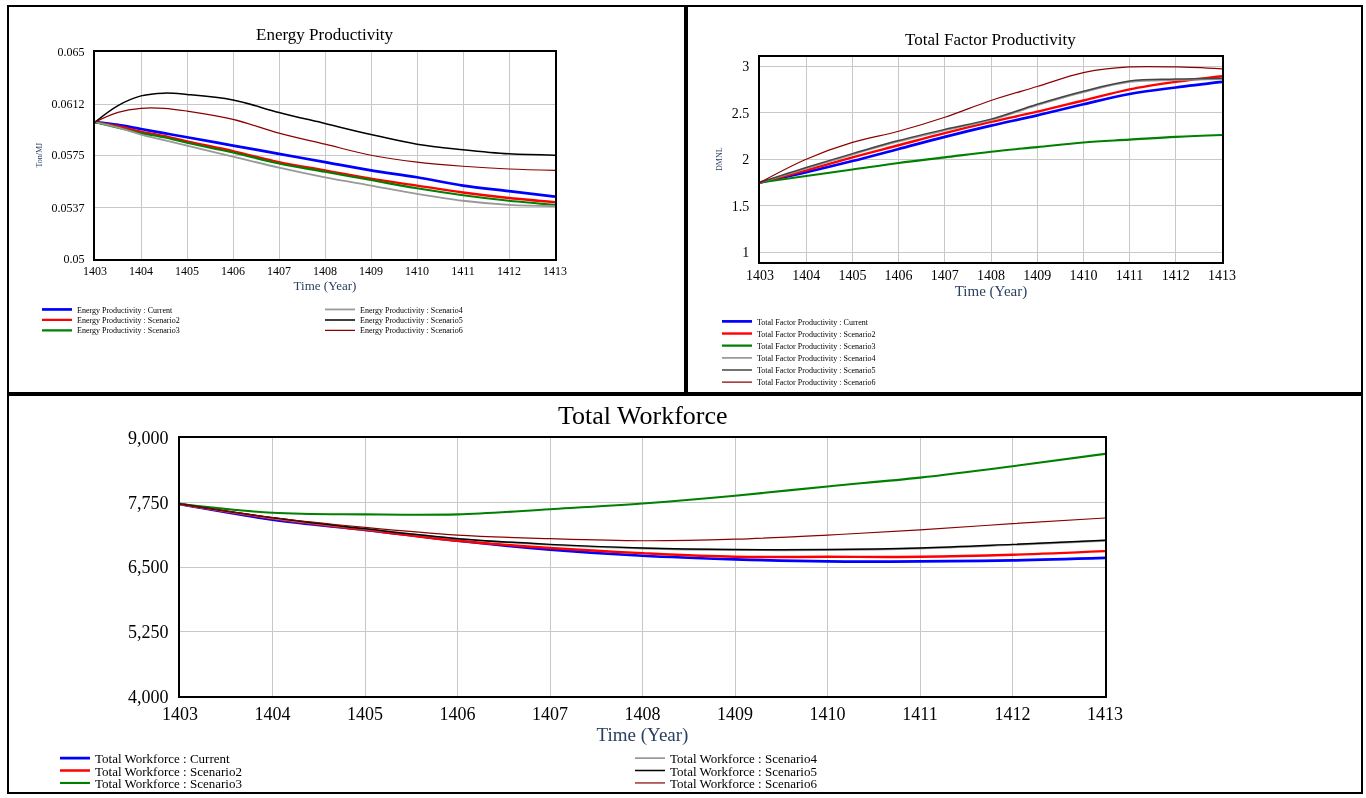 Image resolution: width=1366 pixels, height=798 pixels. What do you see at coordinates (148, 438) in the screenshot?
I see `y-tick-label: 9,000` at bounding box center [148, 438].